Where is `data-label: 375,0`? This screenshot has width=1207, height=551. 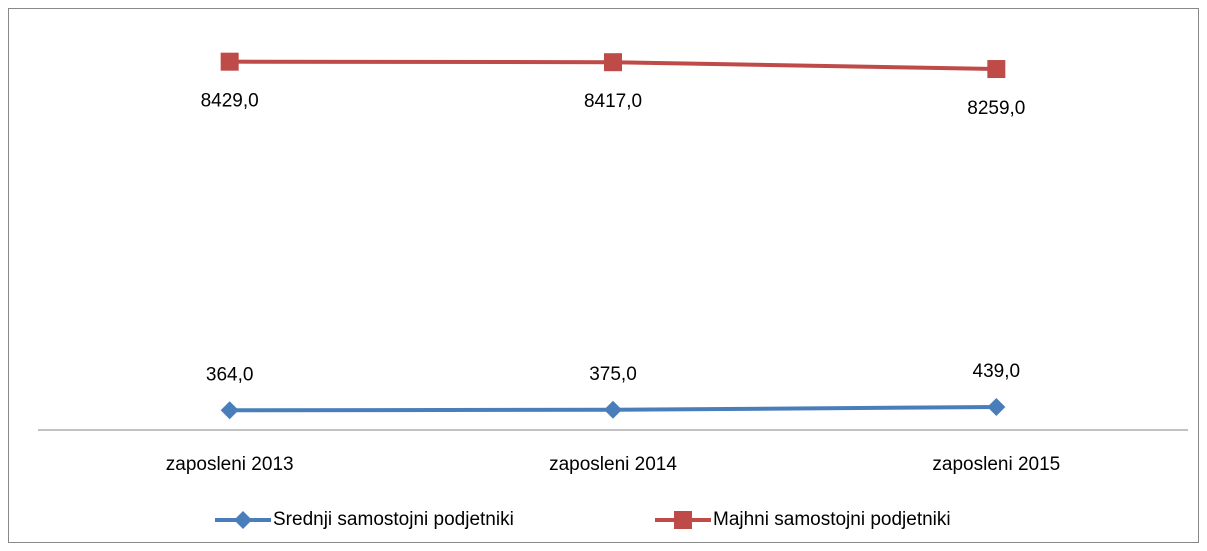 data-label: 375,0 is located at coordinates (613, 374).